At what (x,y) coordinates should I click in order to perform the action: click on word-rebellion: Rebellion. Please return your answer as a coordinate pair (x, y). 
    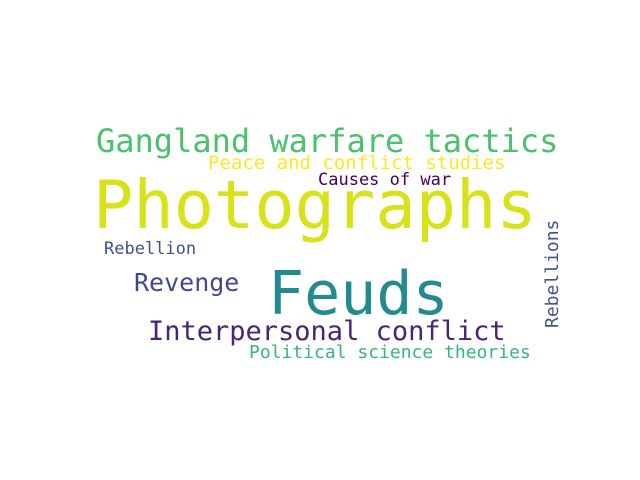
    Looking at the image, I should click on (150, 249).